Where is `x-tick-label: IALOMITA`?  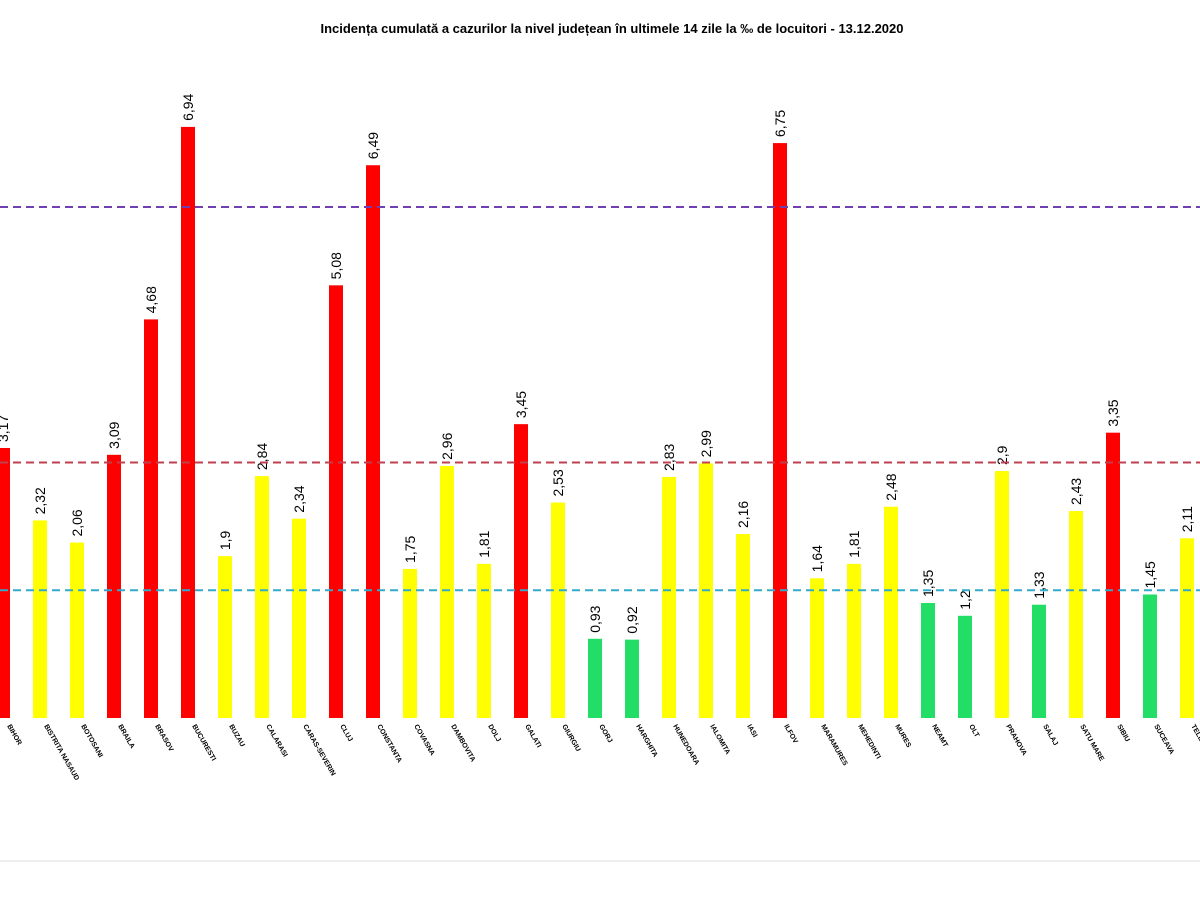
x-tick-label: IALOMITA is located at coordinates (719, 740).